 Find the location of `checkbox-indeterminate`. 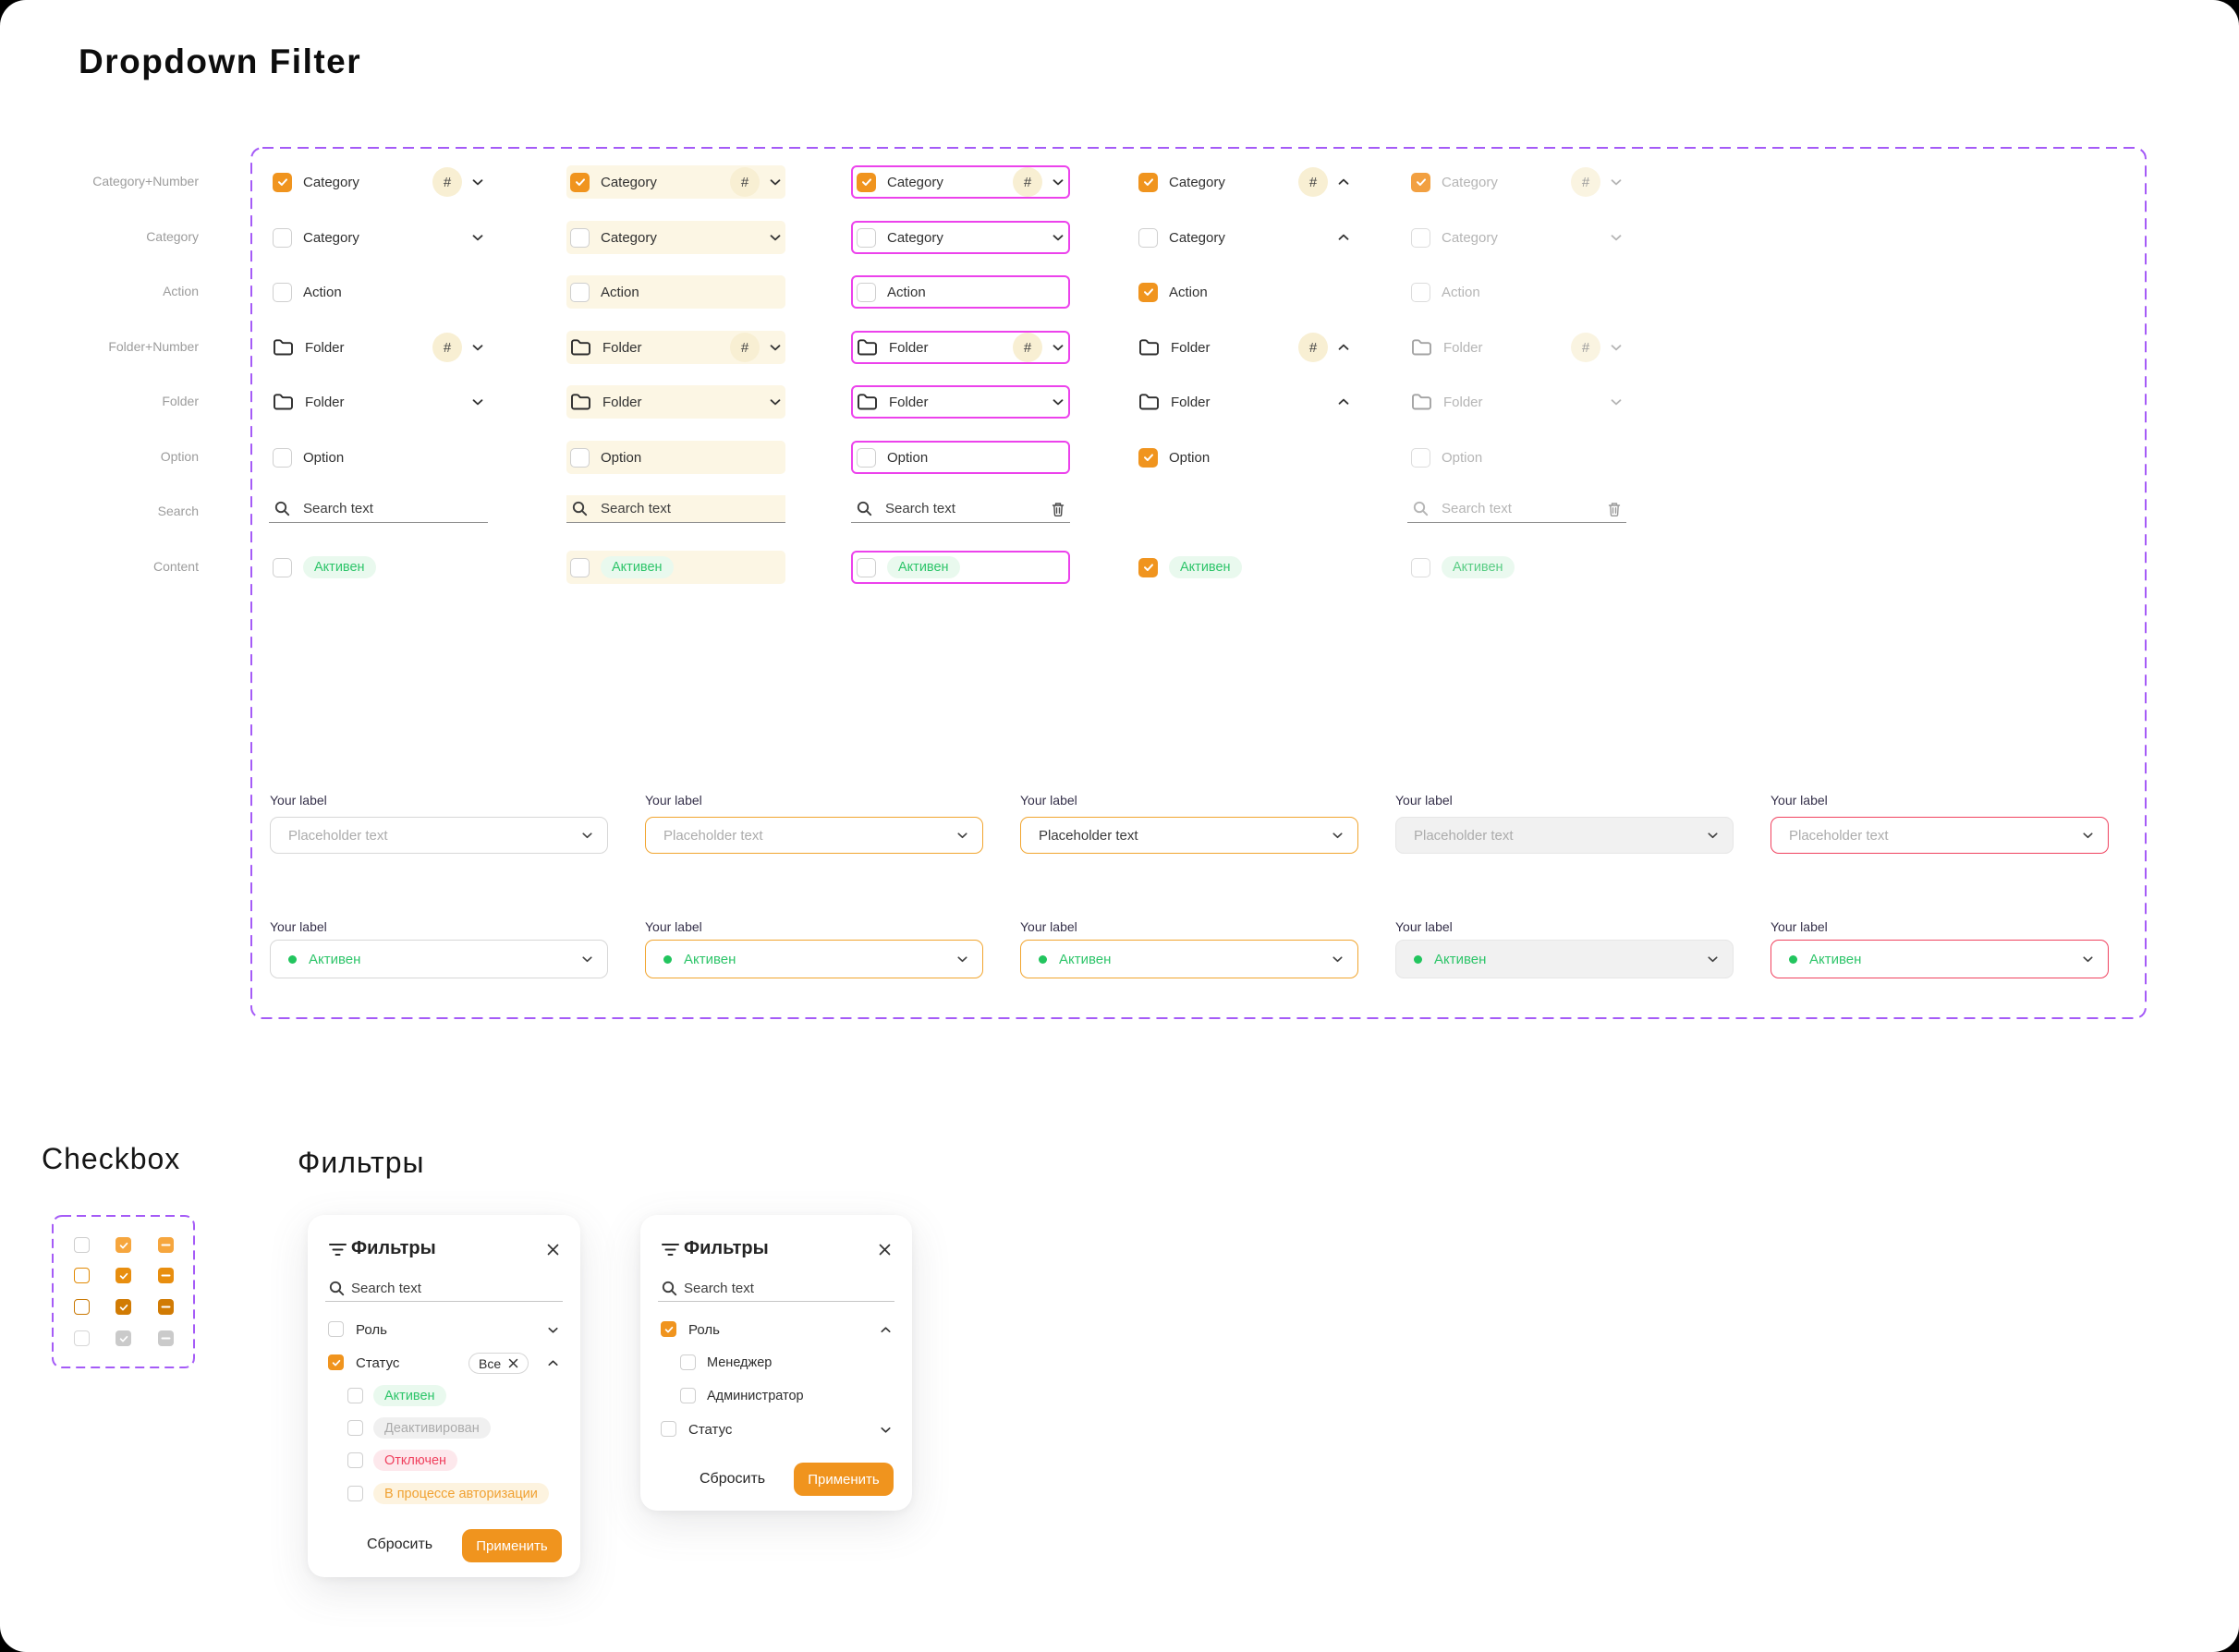

checkbox-indeterminate is located at coordinates (166, 1307).